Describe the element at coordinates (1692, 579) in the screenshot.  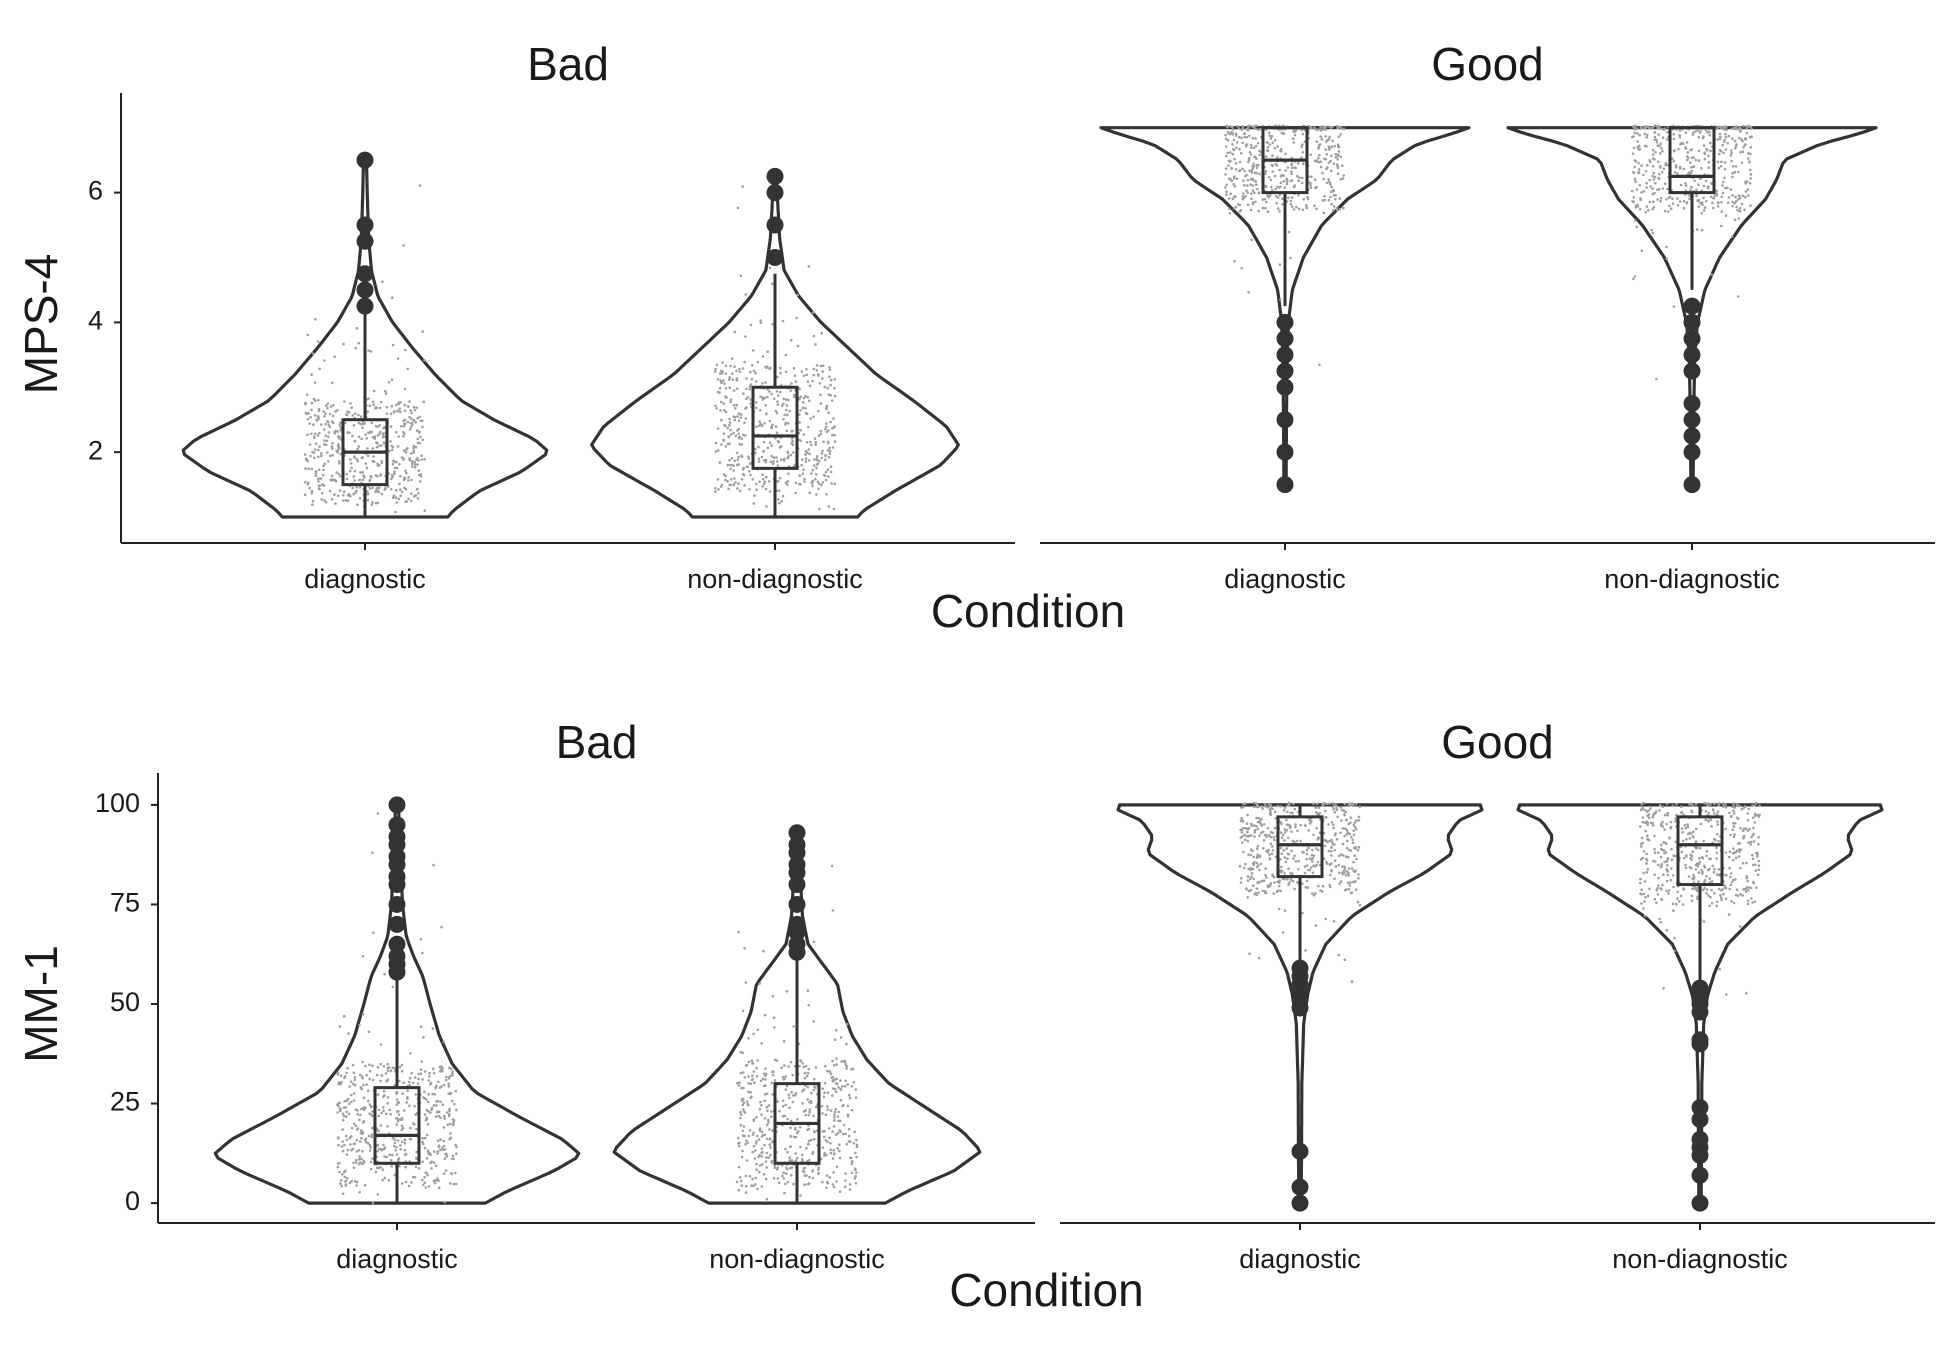
I see `x-tick-label: non-diagnostic` at that location.